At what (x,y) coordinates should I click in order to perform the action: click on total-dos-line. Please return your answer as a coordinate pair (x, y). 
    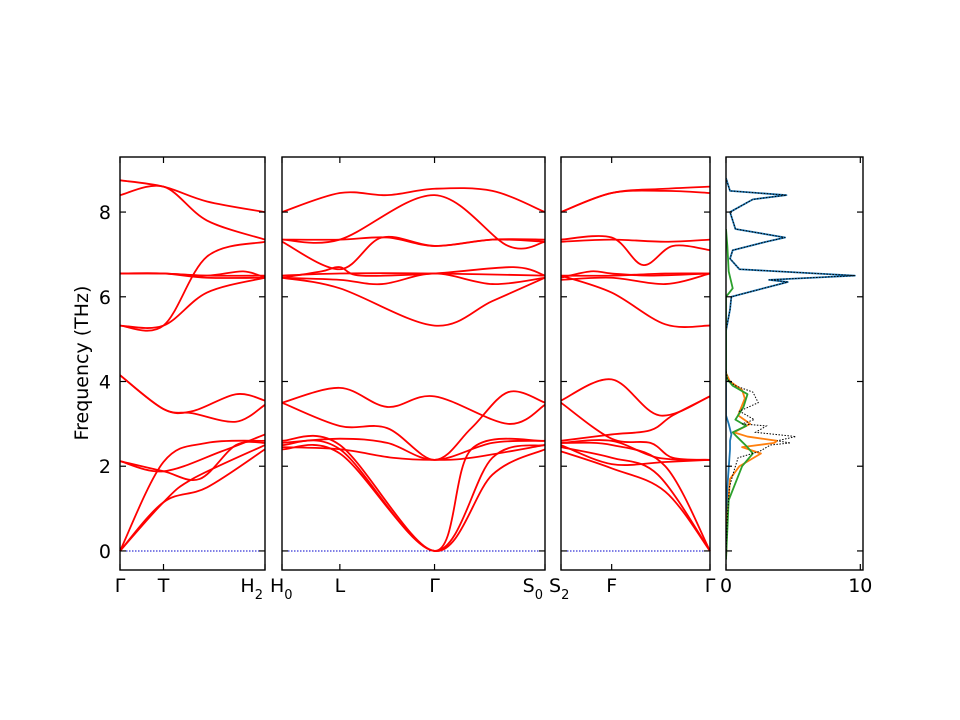
    Looking at the image, I should click on (790, 369).